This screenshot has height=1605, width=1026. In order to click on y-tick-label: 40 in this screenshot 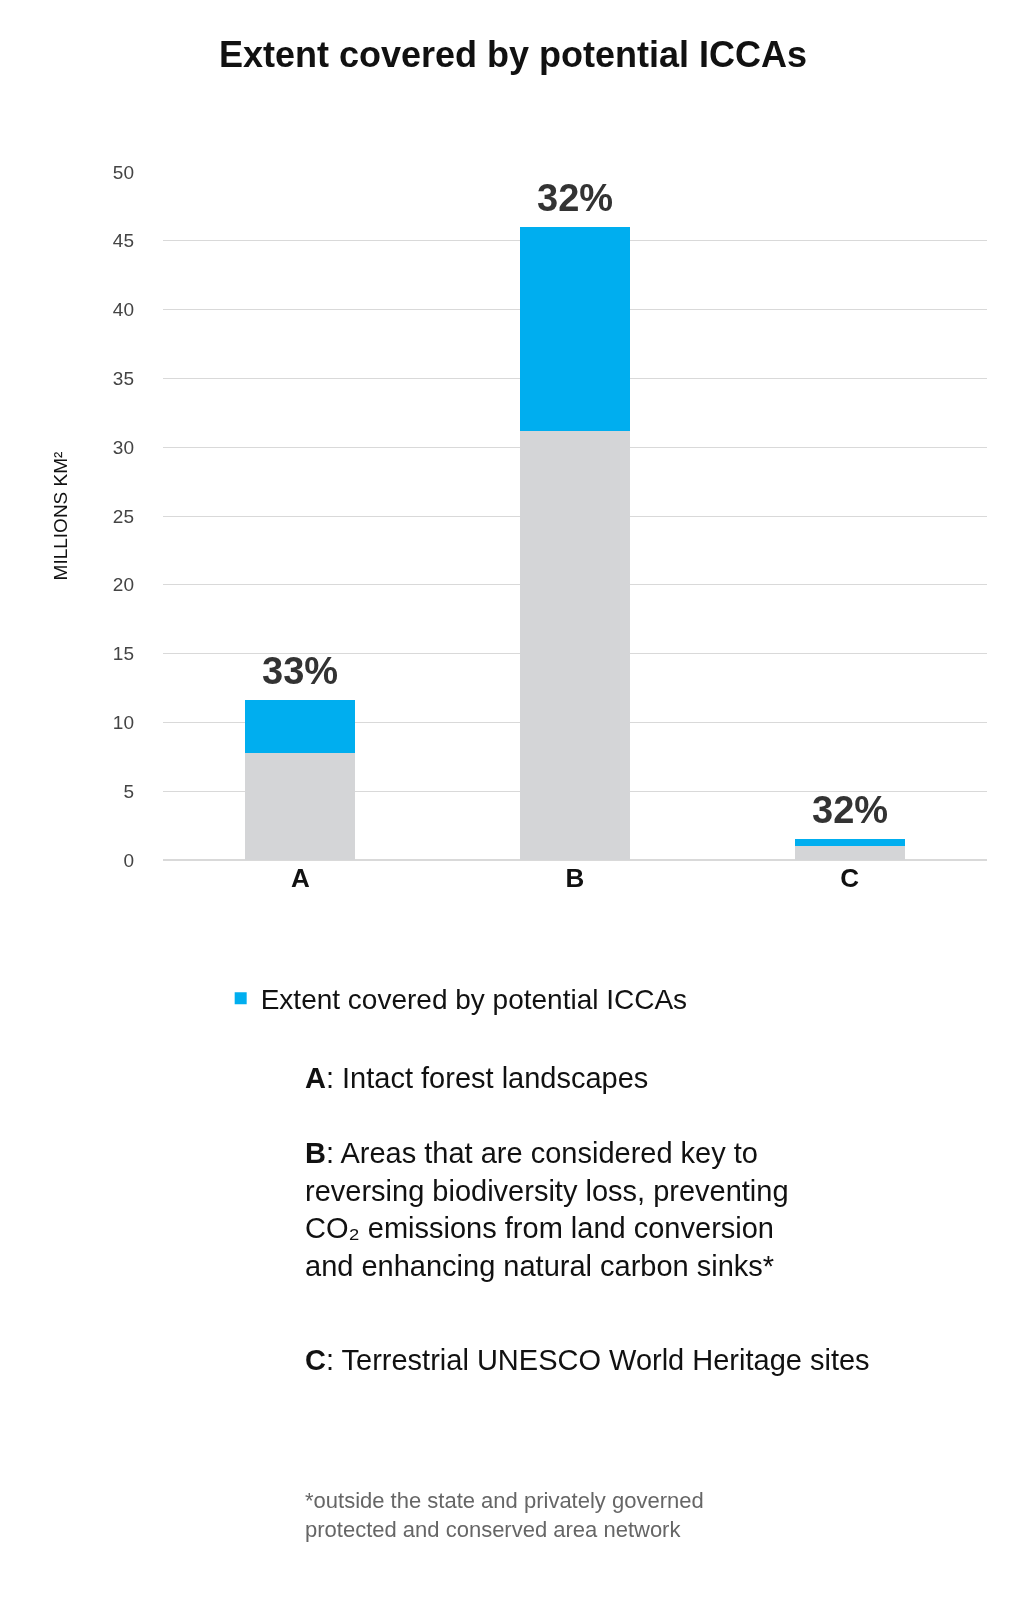, I will do `click(123, 310)`.